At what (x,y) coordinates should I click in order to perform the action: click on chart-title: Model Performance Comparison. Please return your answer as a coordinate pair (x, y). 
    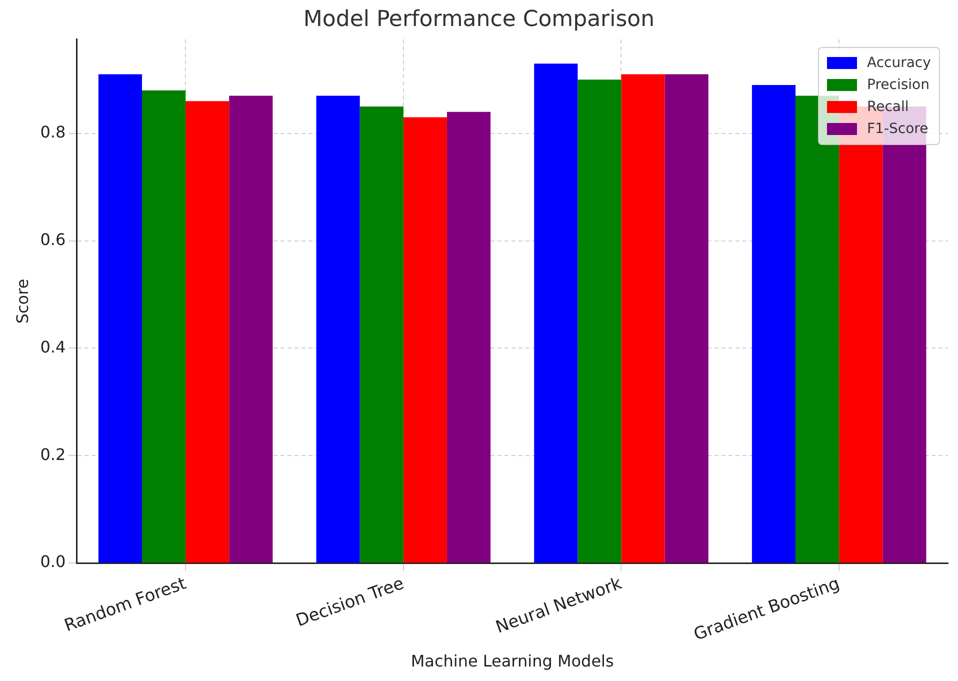
    Looking at the image, I should click on (479, 19).